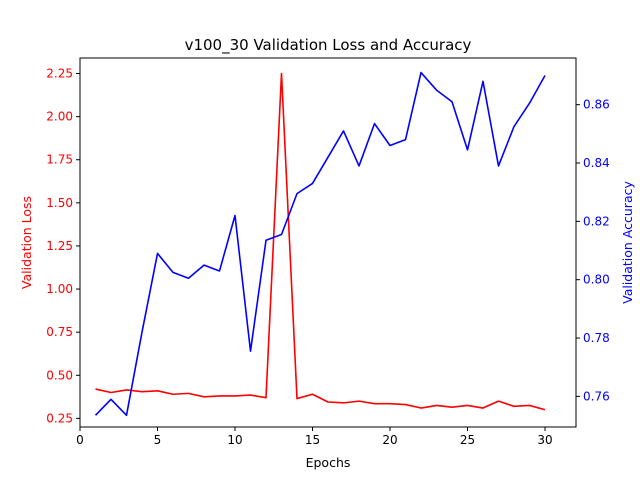 The image size is (640, 480). Describe the element at coordinates (234, 440) in the screenshot. I see `x-tick-label: 10` at that location.